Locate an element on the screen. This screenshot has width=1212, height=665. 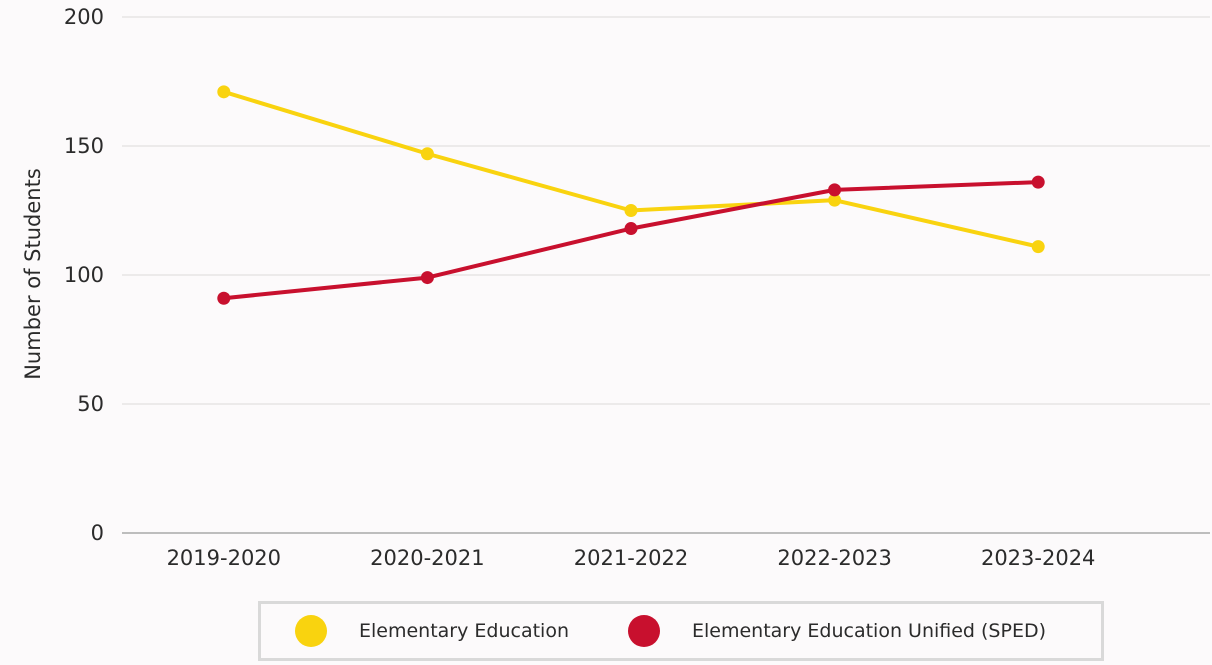
x-tick-label: 2023-2024 is located at coordinates (1038, 558).